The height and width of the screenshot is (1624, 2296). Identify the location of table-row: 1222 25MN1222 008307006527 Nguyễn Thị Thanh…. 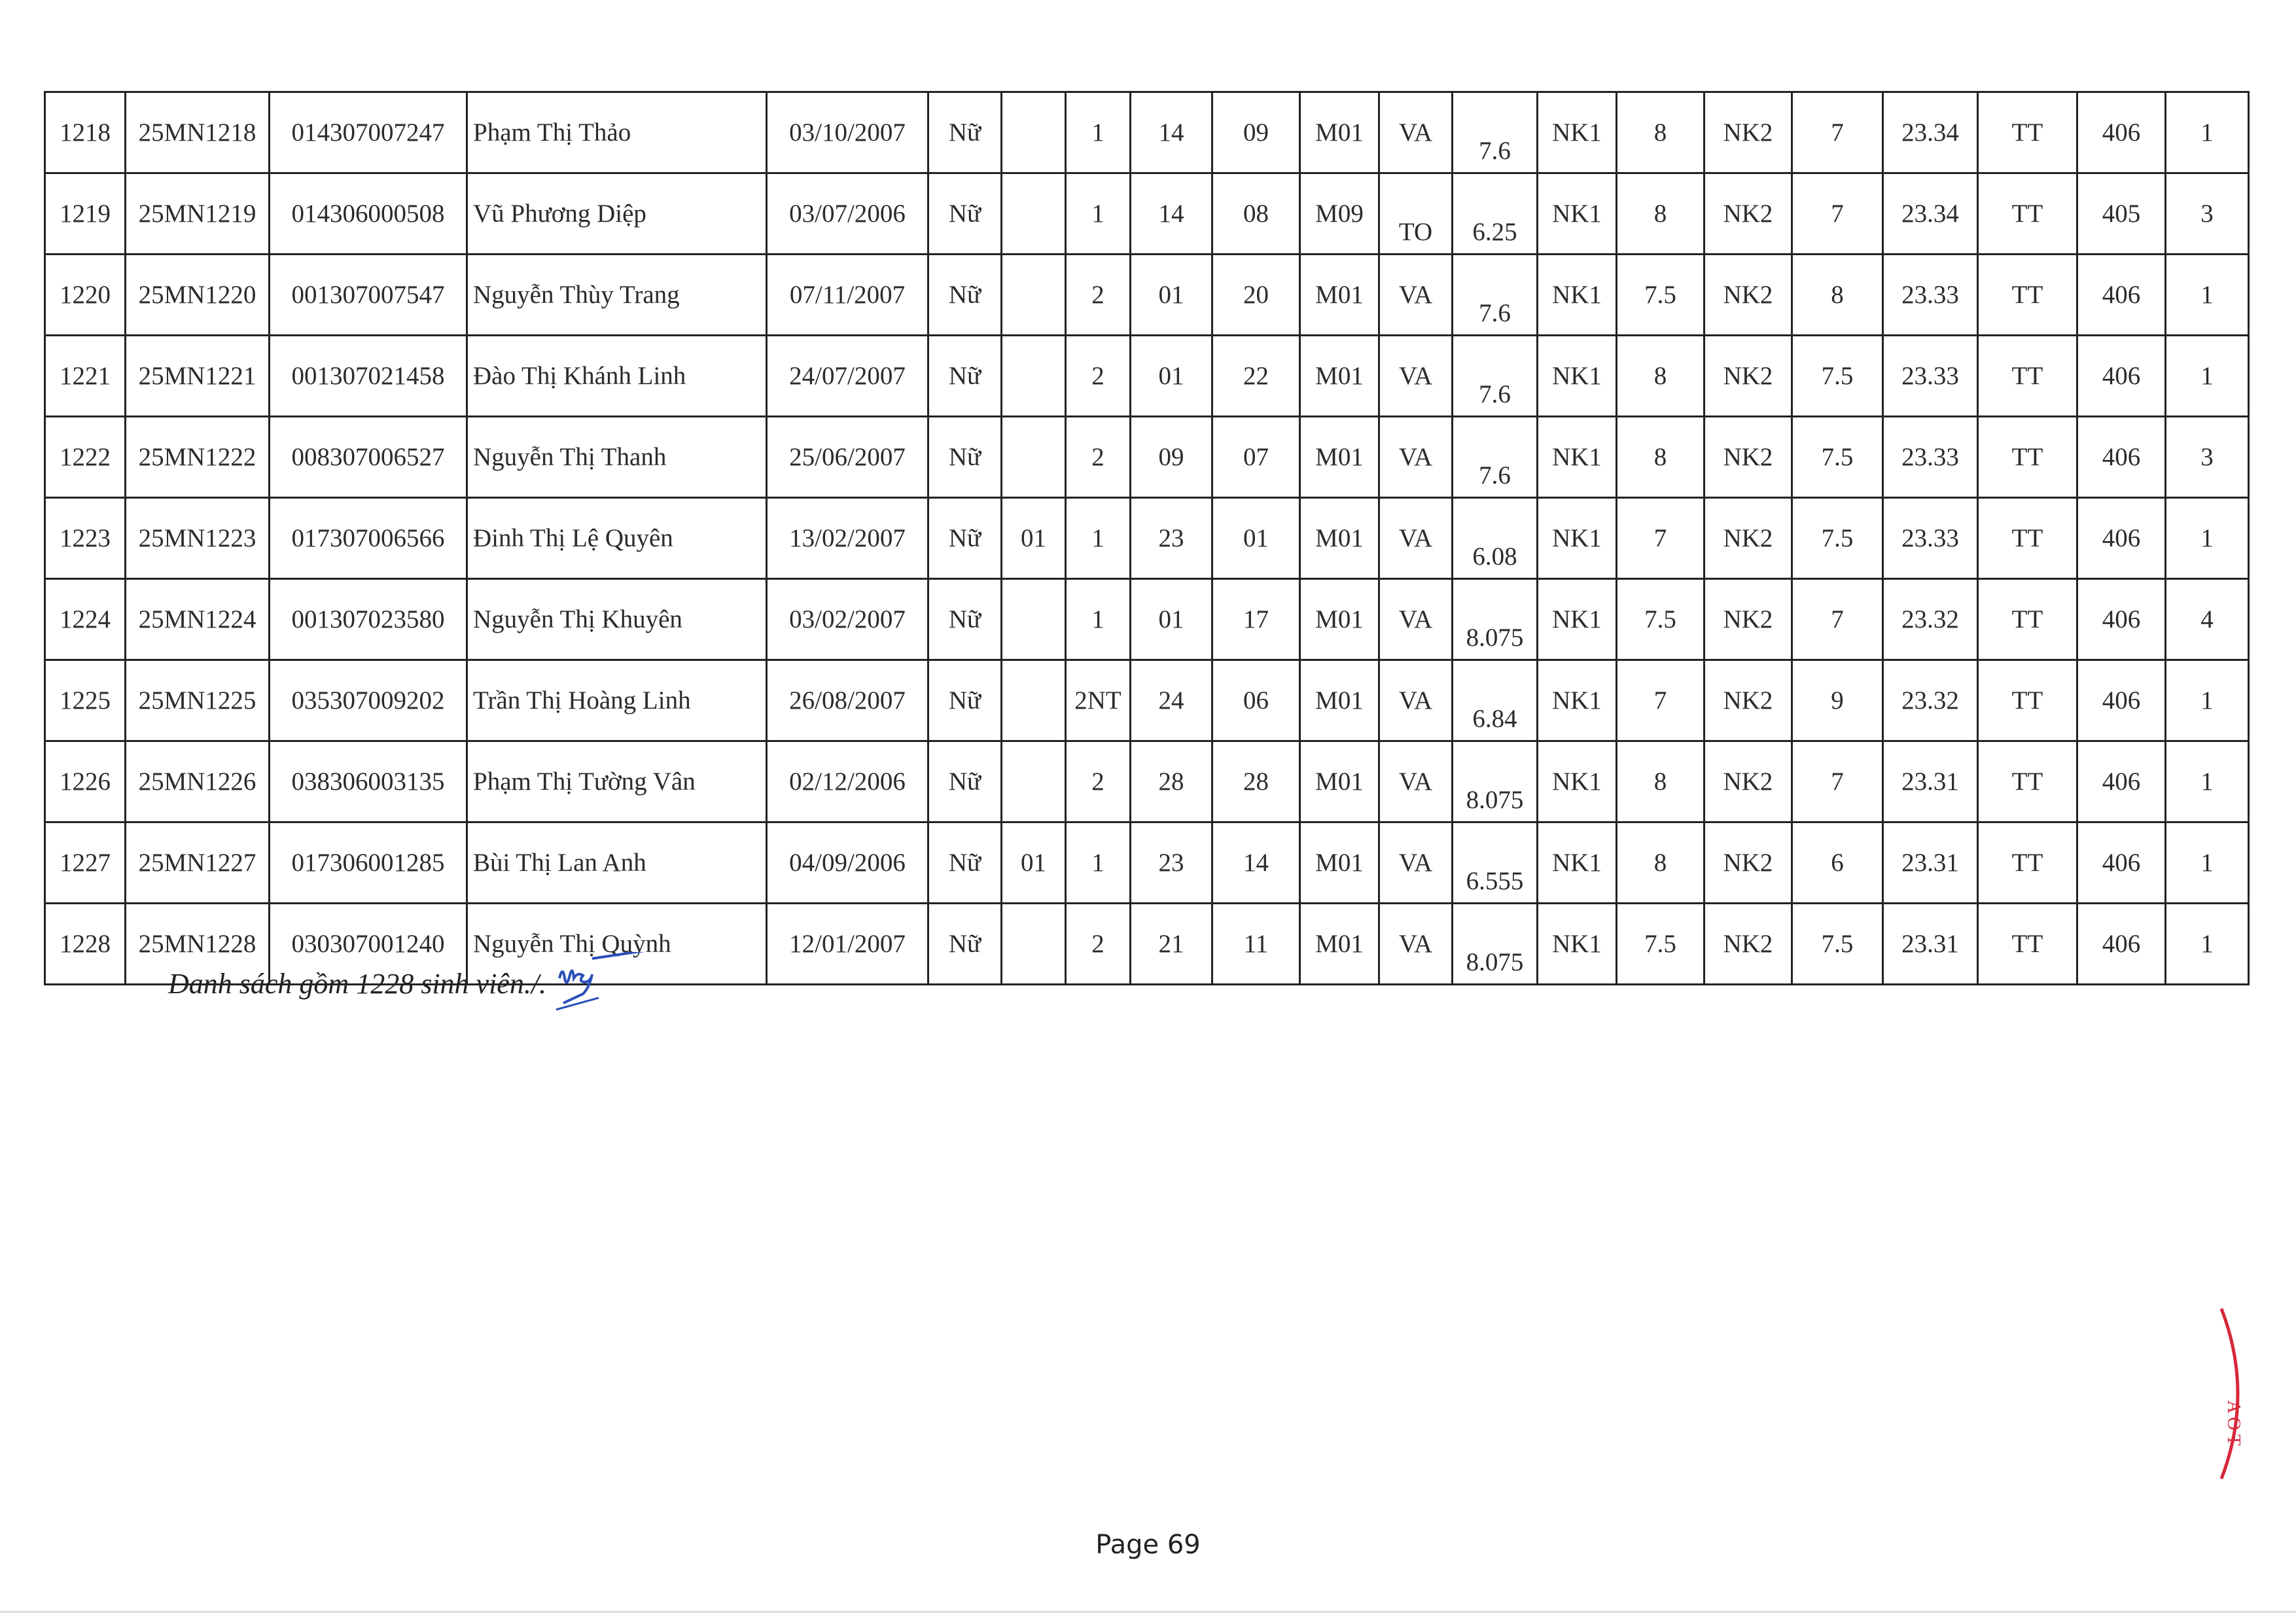
(1147, 457).